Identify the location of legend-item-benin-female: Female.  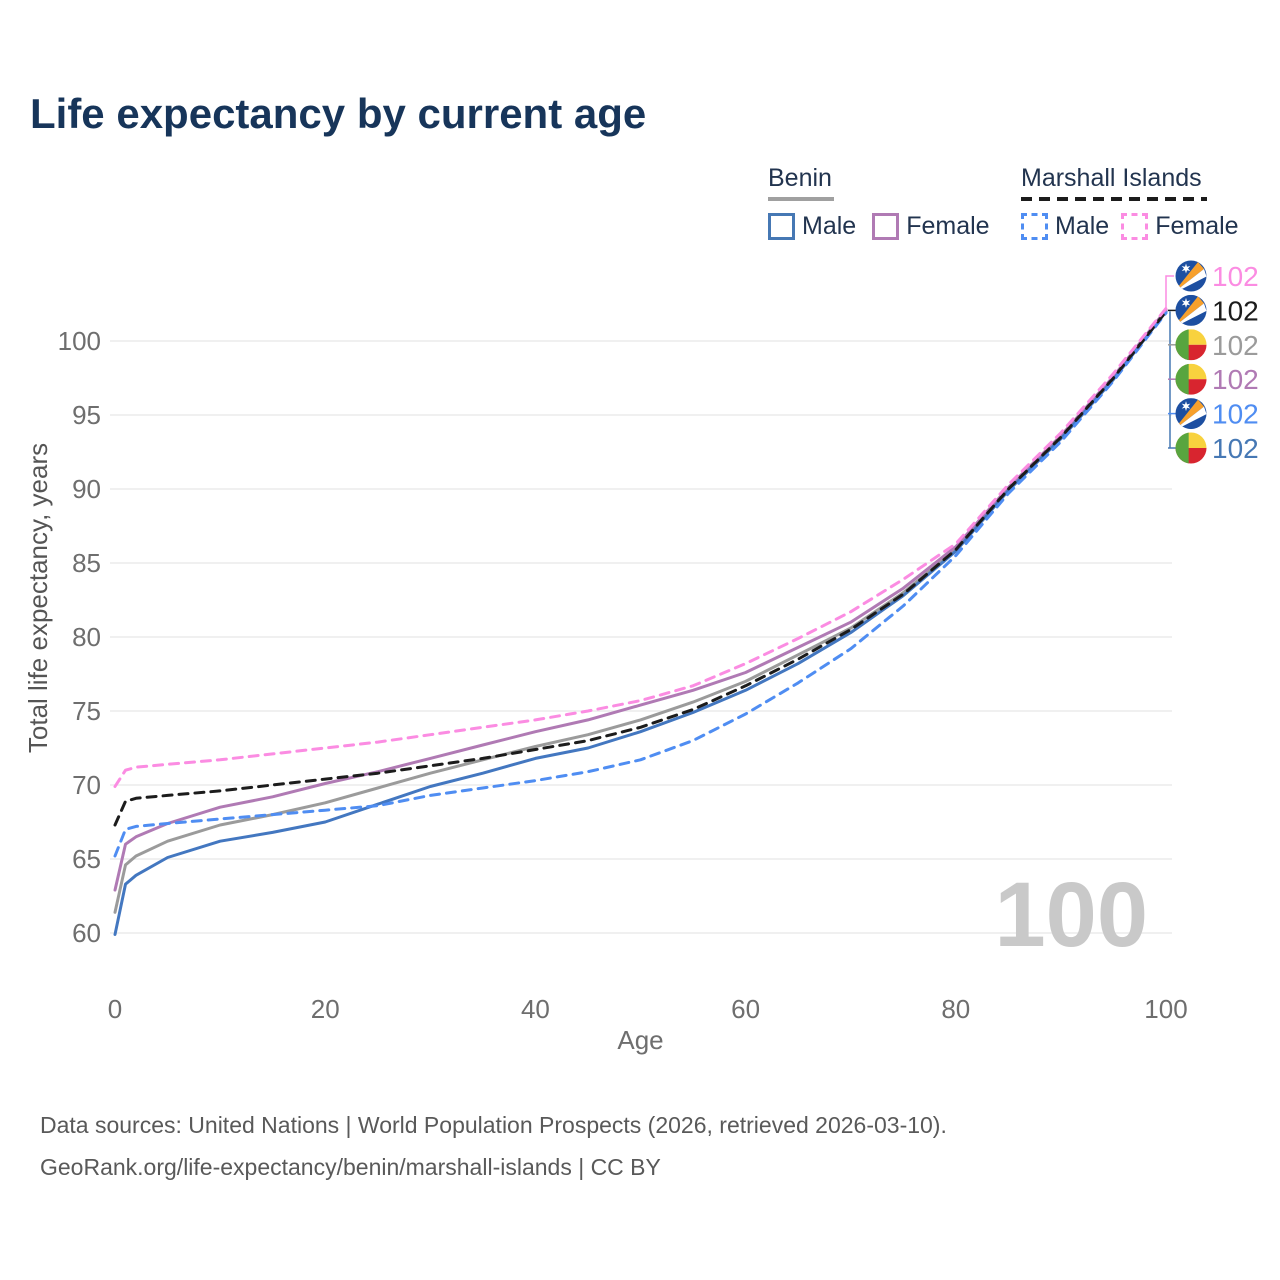
(931, 226).